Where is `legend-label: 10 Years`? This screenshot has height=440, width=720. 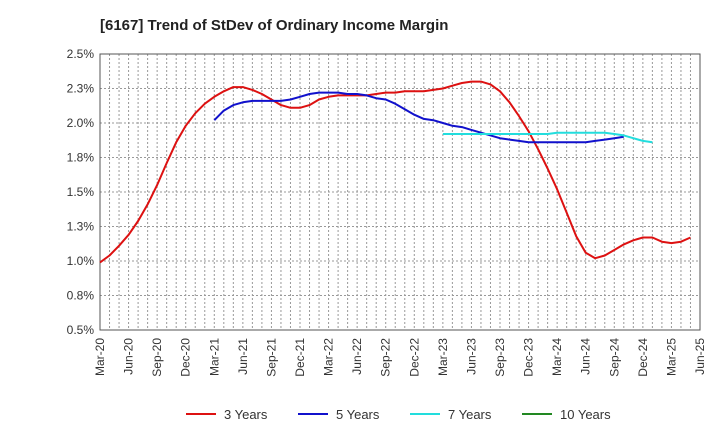 legend-label: 10 Years is located at coordinates (585, 414).